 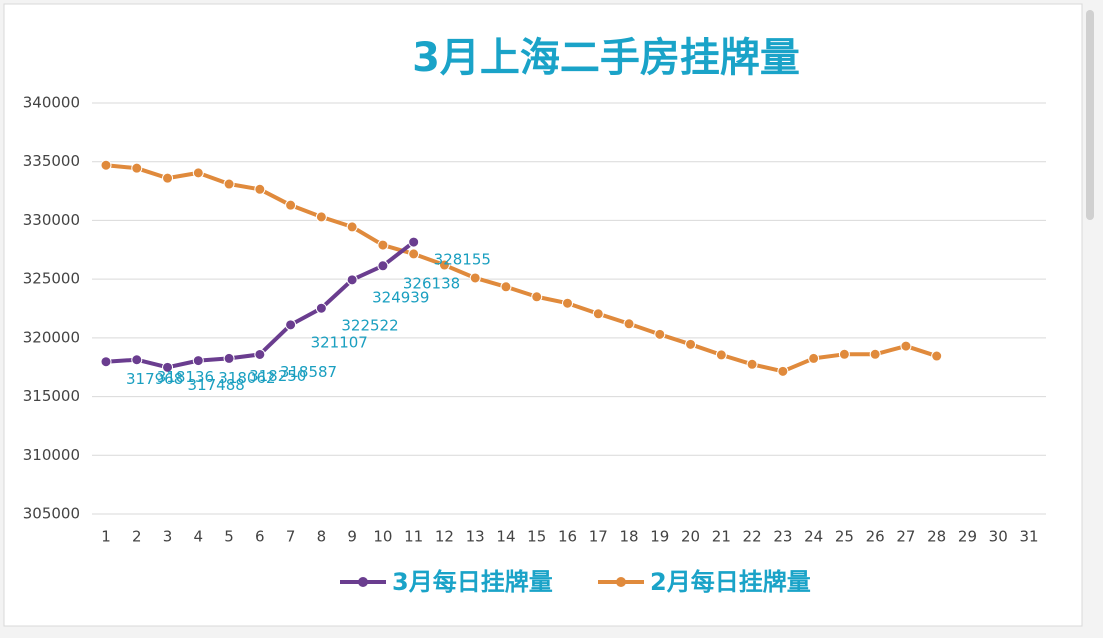 What do you see at coordinates (229, 537) in the screenshot?
I see `x-tick-label: 5` at bounding box center [229, 537].